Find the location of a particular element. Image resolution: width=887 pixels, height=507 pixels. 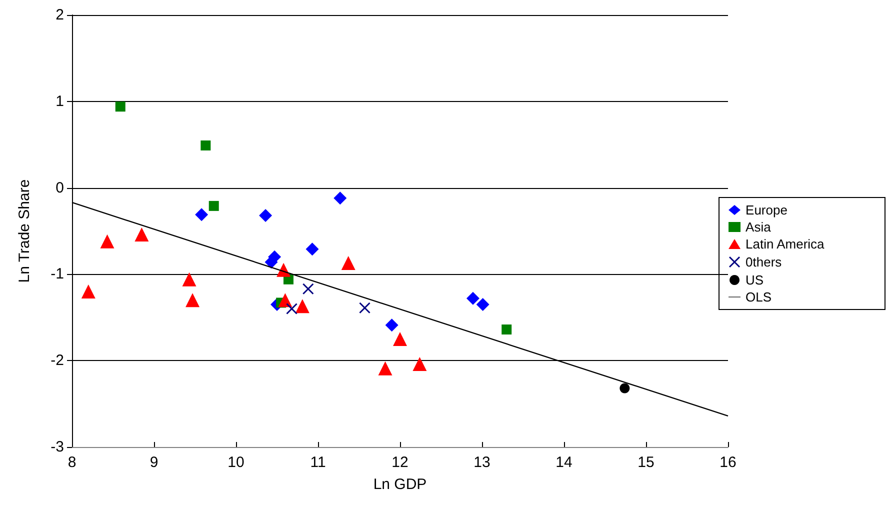

y-axis-title: Ln Trade Share is located at coordinates (24, 231).